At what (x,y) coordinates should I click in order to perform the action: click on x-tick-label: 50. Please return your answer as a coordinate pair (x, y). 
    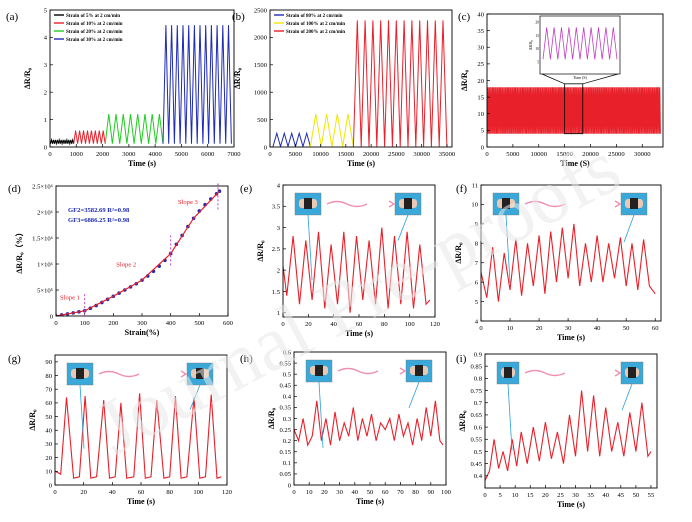
    Looking at the image, I should click on (370, 492).